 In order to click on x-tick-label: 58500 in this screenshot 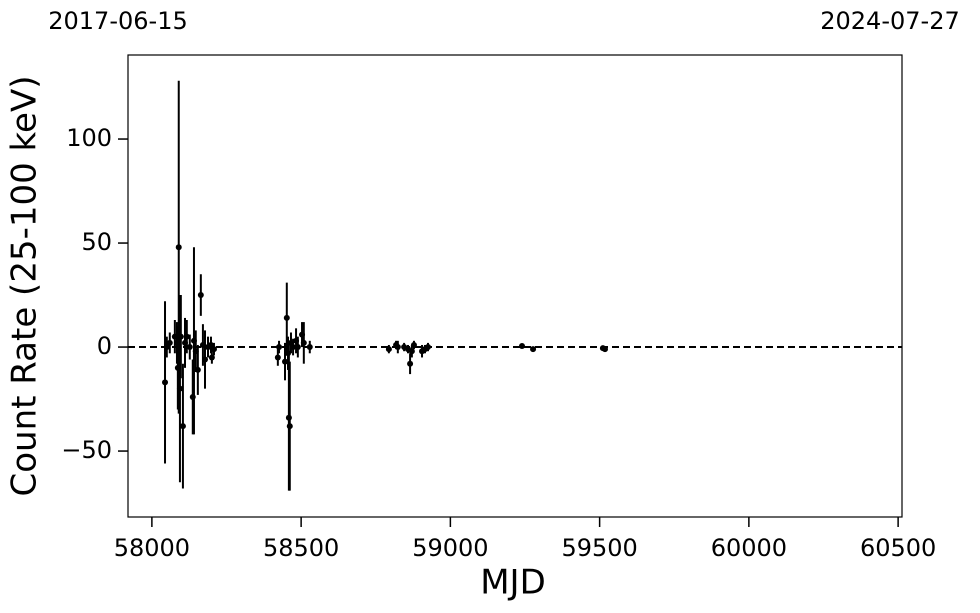, I will do `click(301, 548)`.